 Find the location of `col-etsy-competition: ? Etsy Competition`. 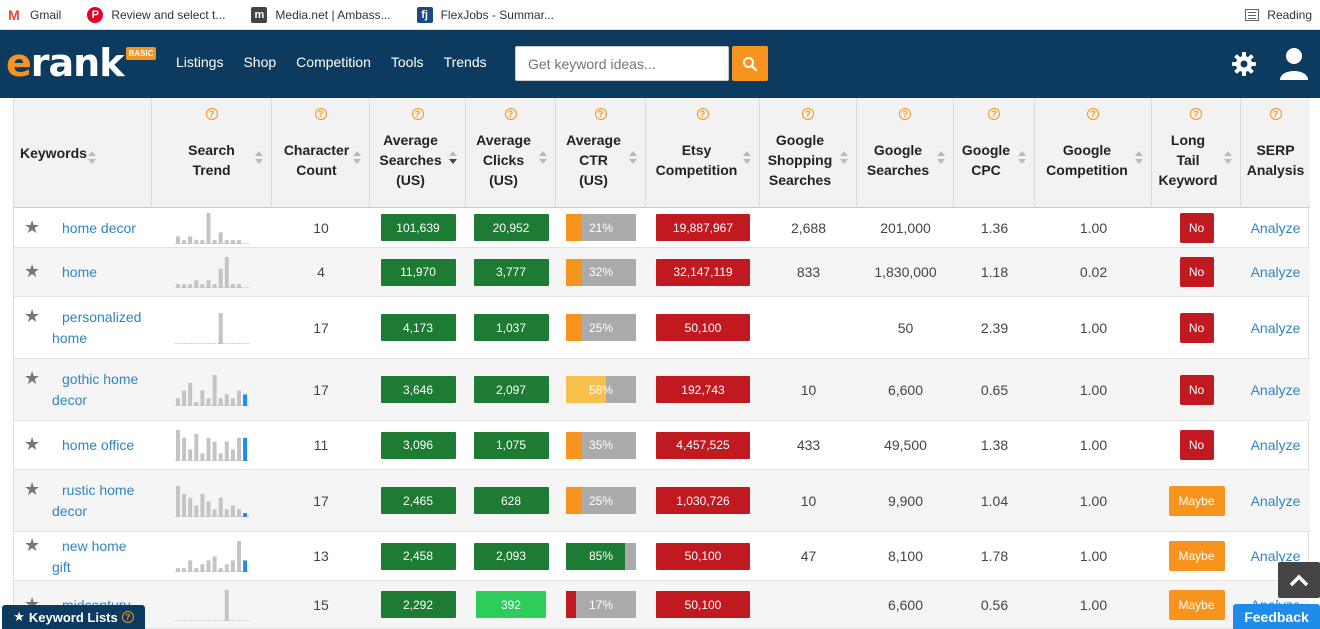

col-etsy-competition: ? Etsy Competition is located at coordinates (703, 153).